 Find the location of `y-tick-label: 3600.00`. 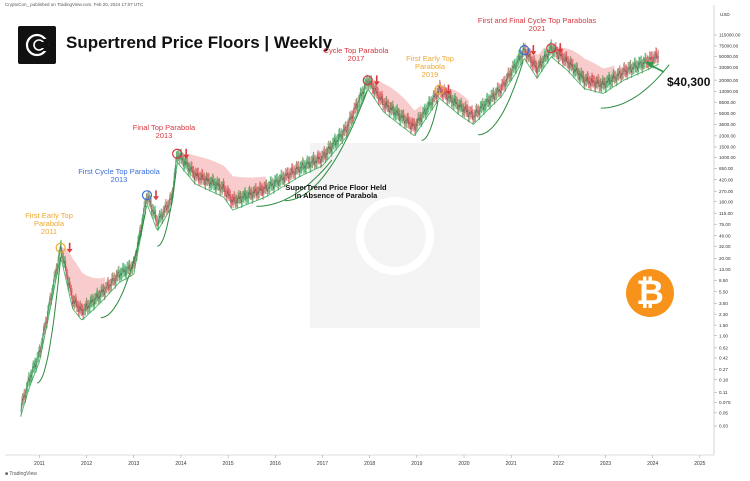

y-tick-label: 3600.00 is located at coordinates (727, 124).